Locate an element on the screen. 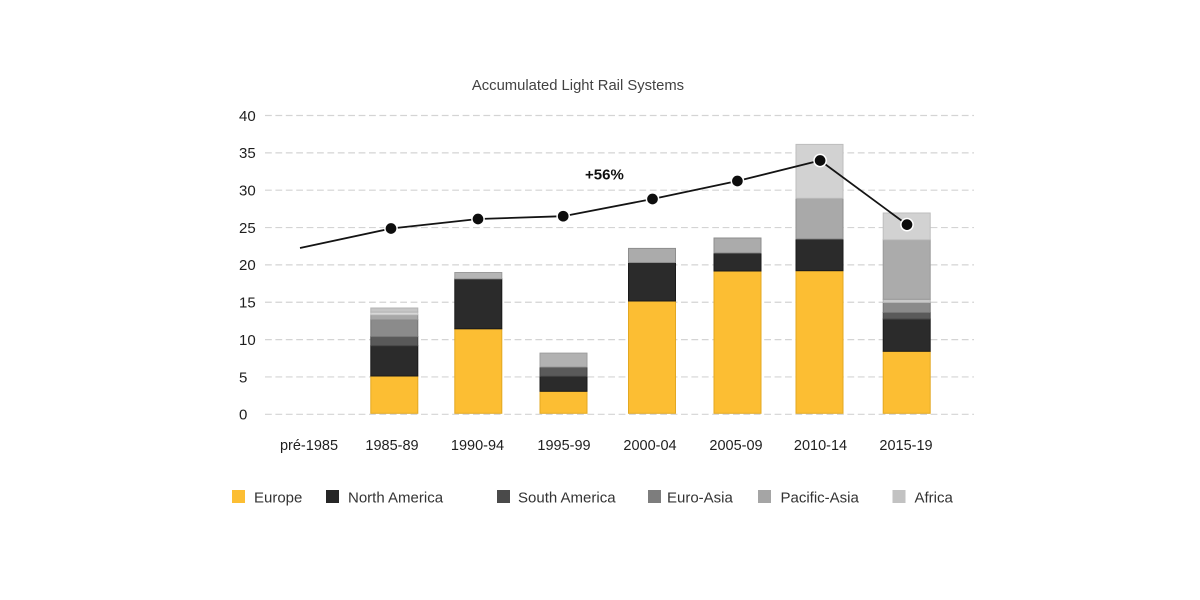 The image size is (1200, 600). svg-text: 0 is located at coordinates (243, 415).